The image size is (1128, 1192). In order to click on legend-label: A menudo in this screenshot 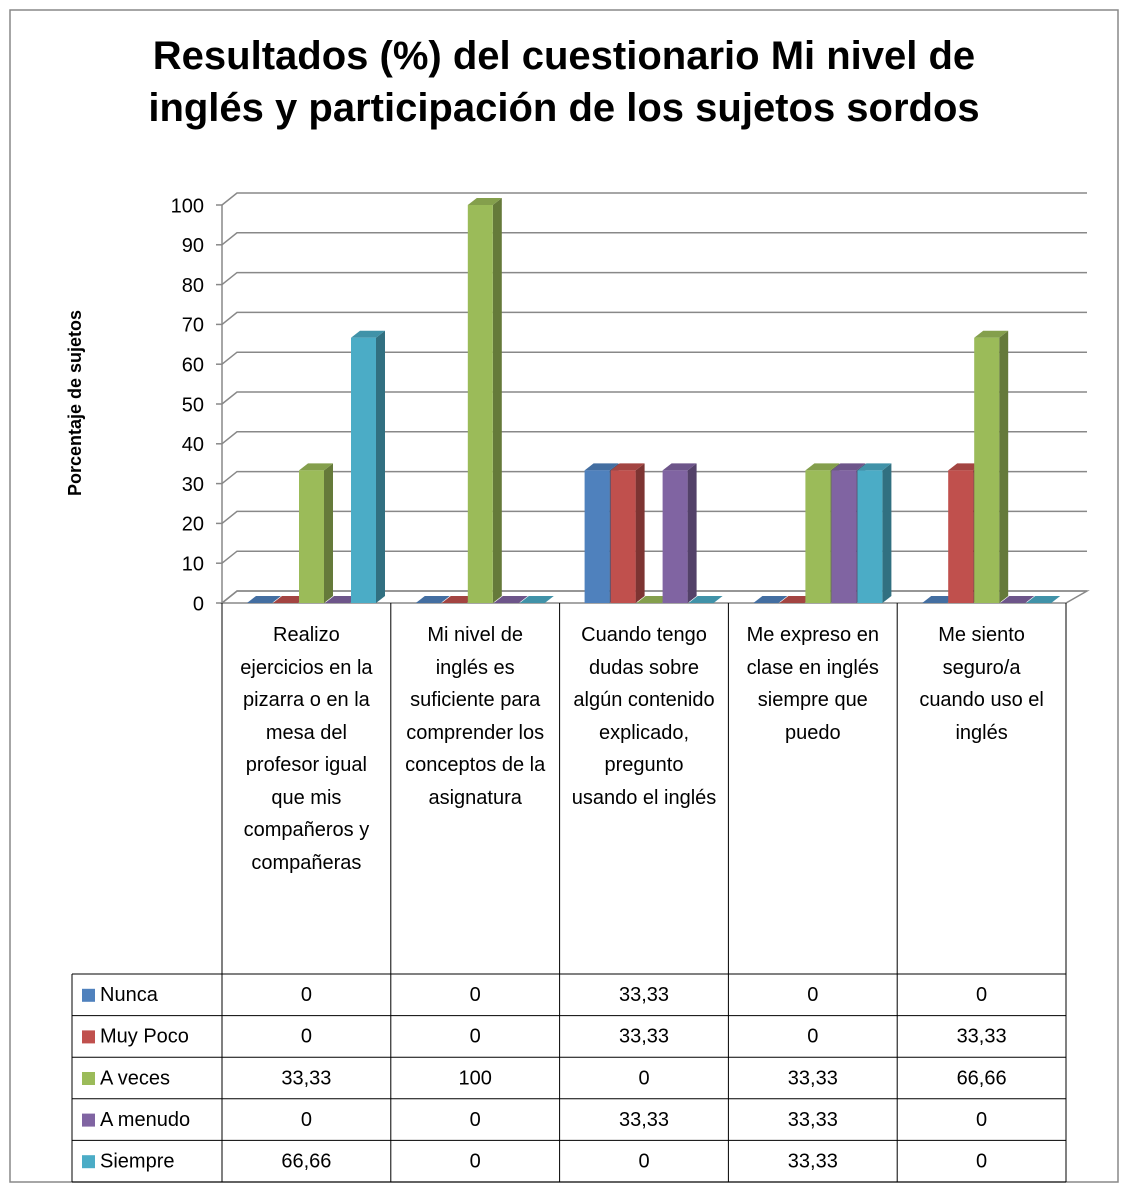, I will do `click(145, 1120)`.